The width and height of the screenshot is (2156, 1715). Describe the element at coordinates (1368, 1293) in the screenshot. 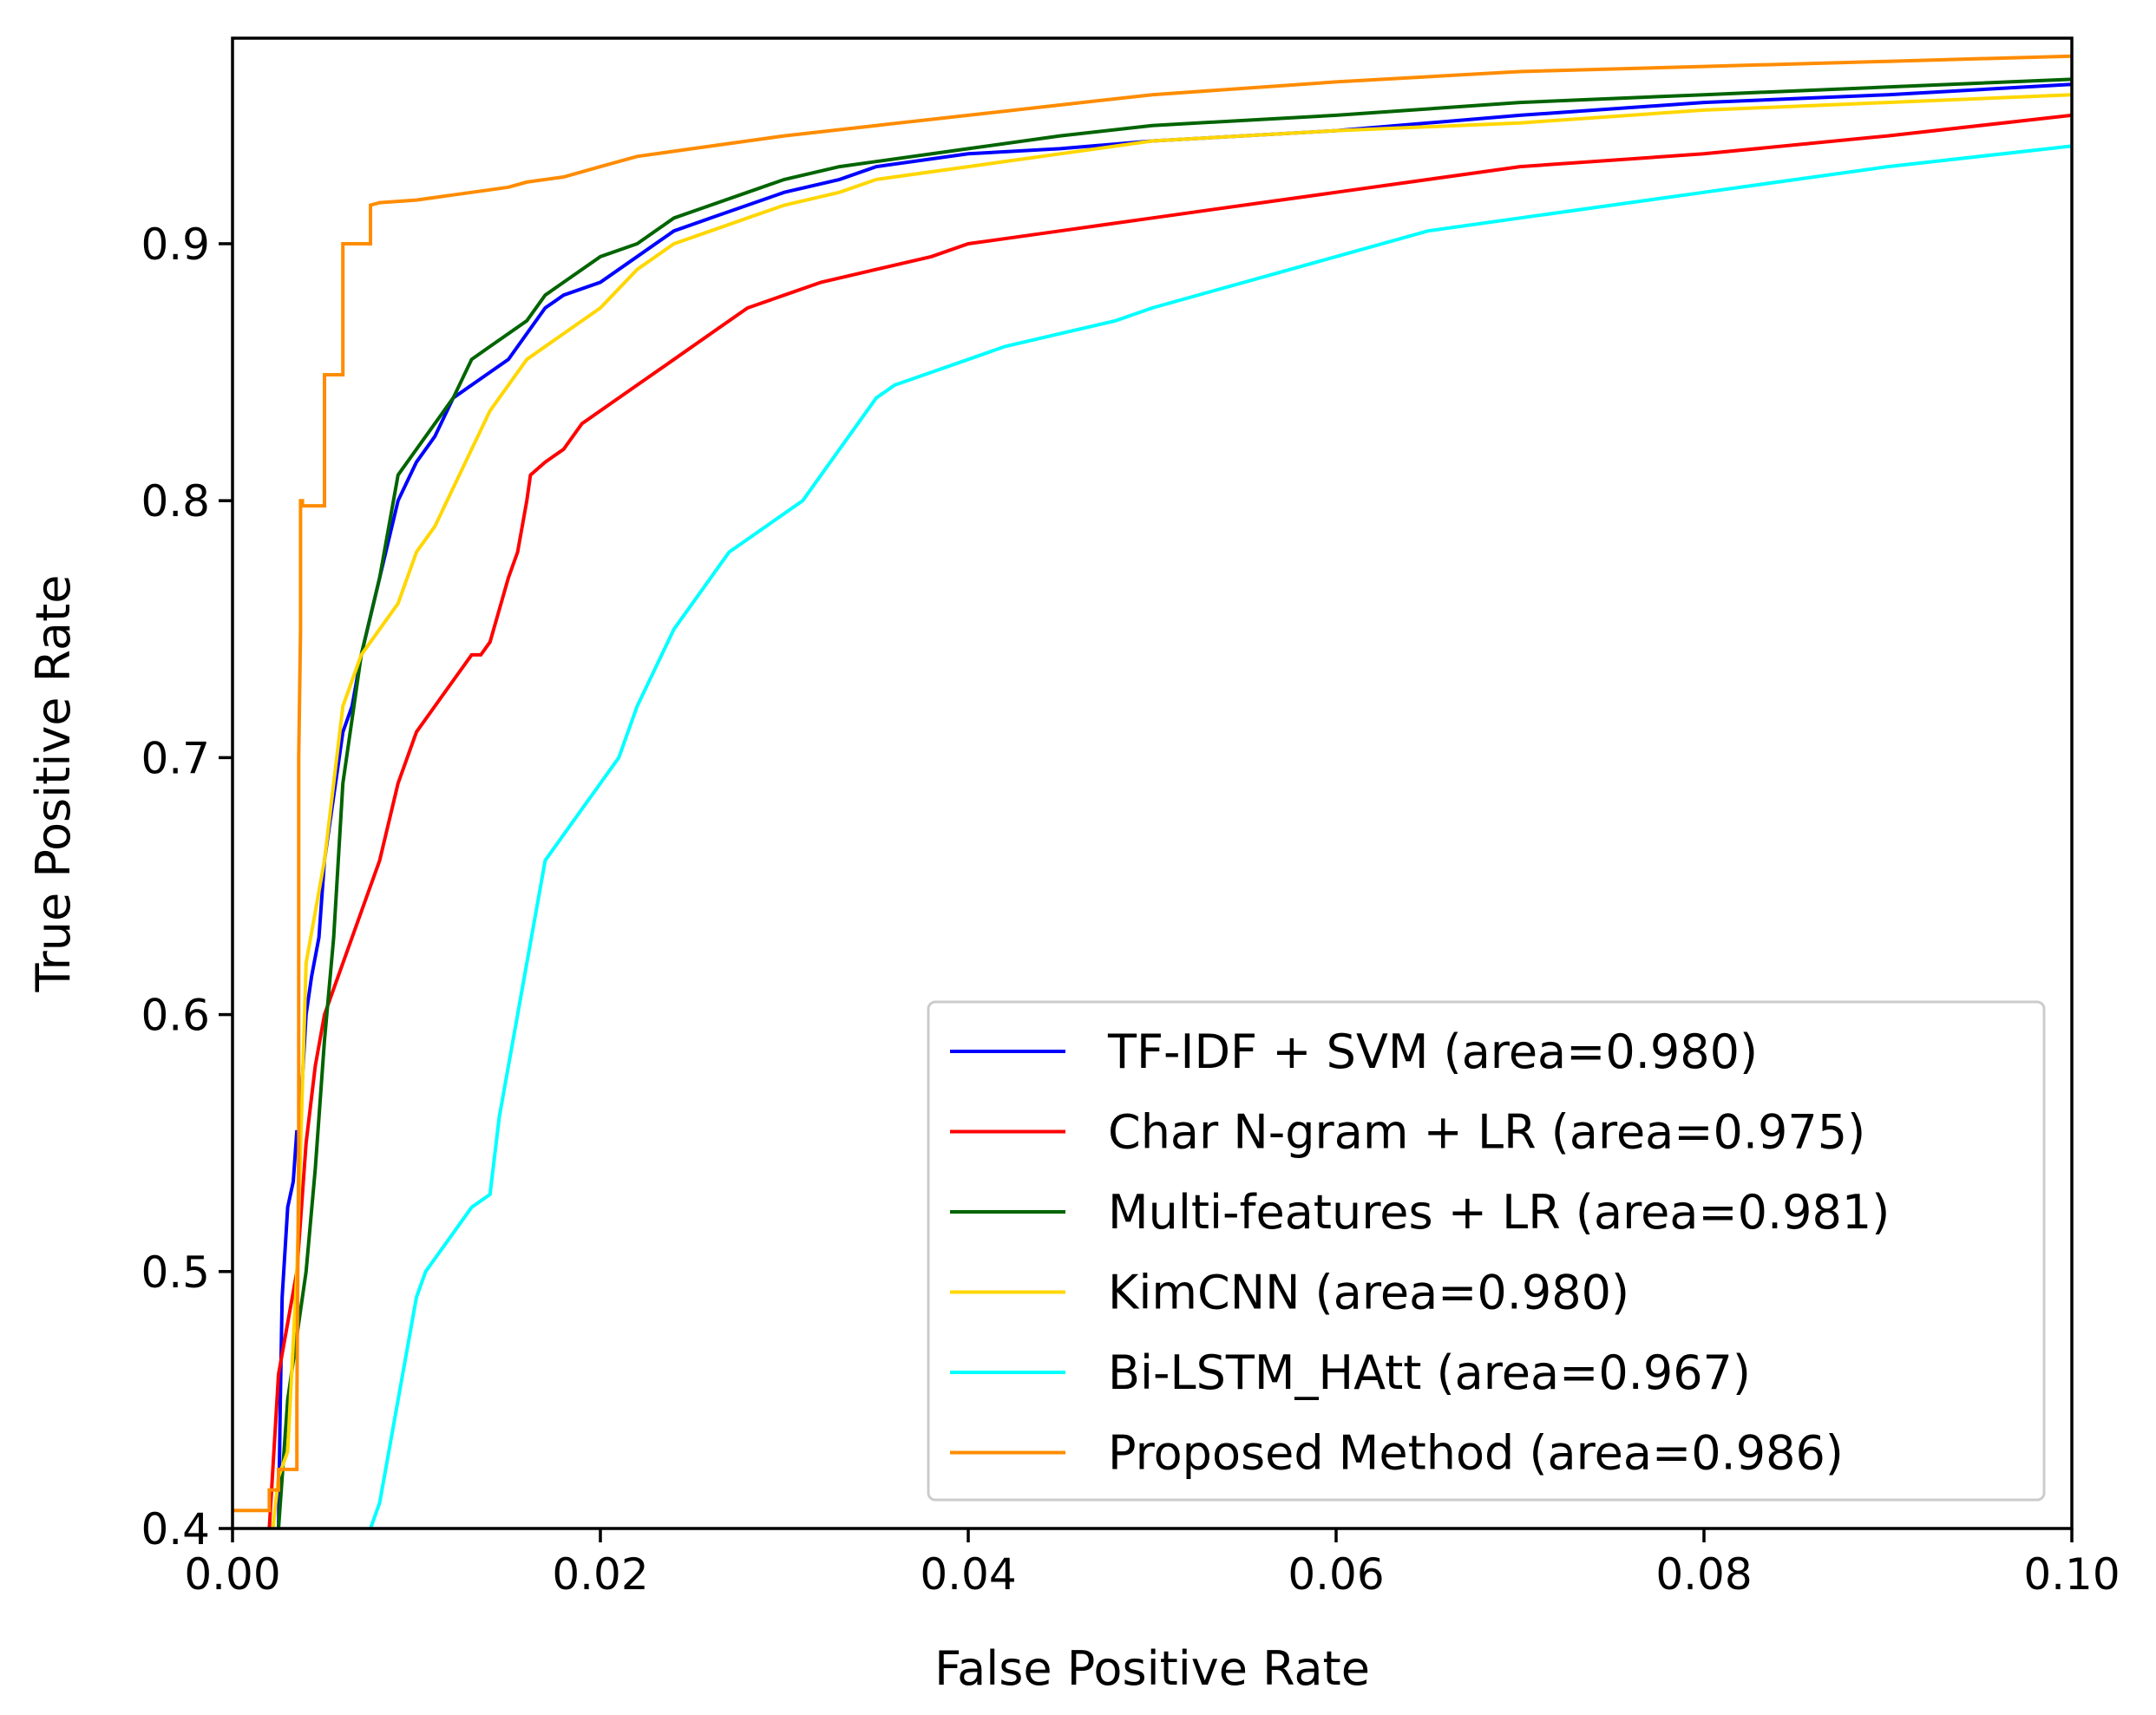

I see `legend-label-3: KimCNN (area=0.980)` at that location.